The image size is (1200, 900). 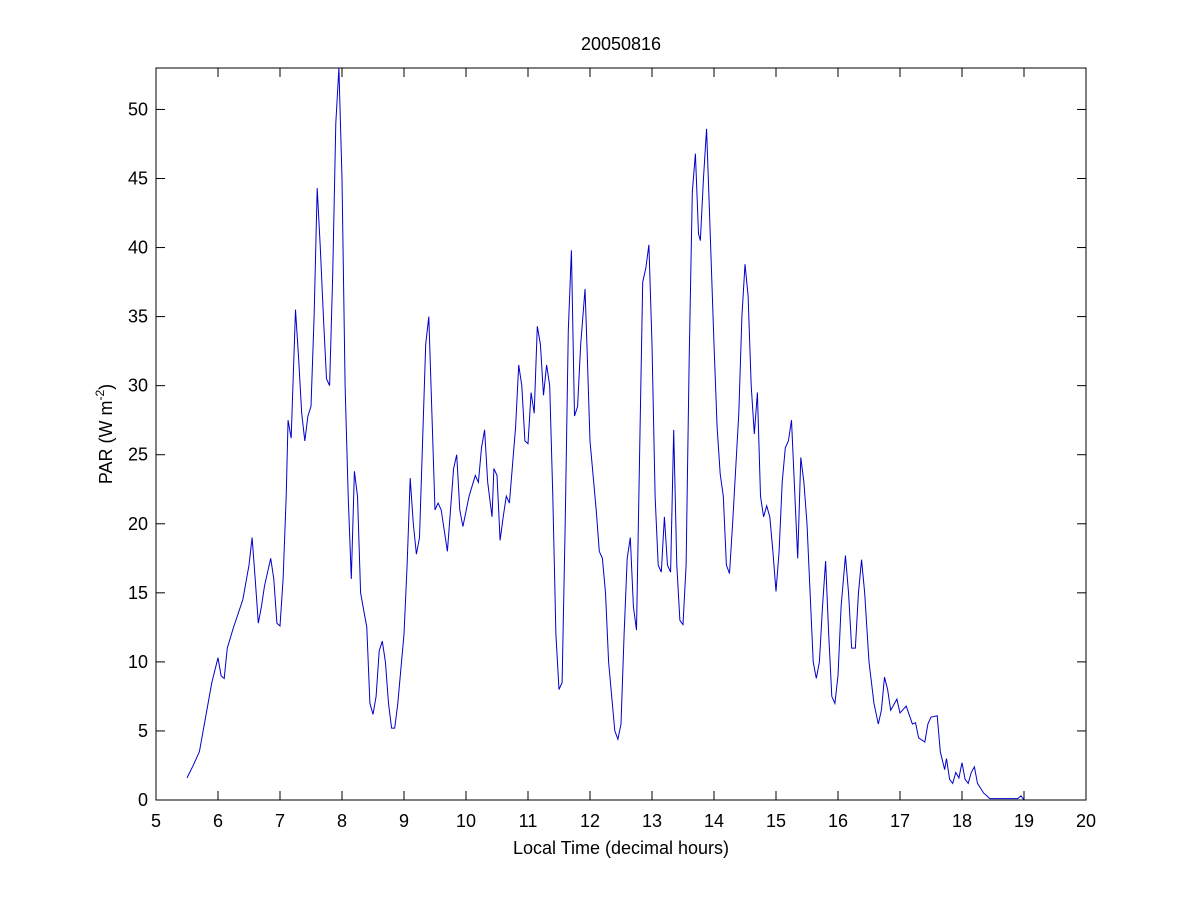 What do you see at coordinates (106, 387) in the screenshot?
I see `y-label-end: )` at bounding box center [106, 387].